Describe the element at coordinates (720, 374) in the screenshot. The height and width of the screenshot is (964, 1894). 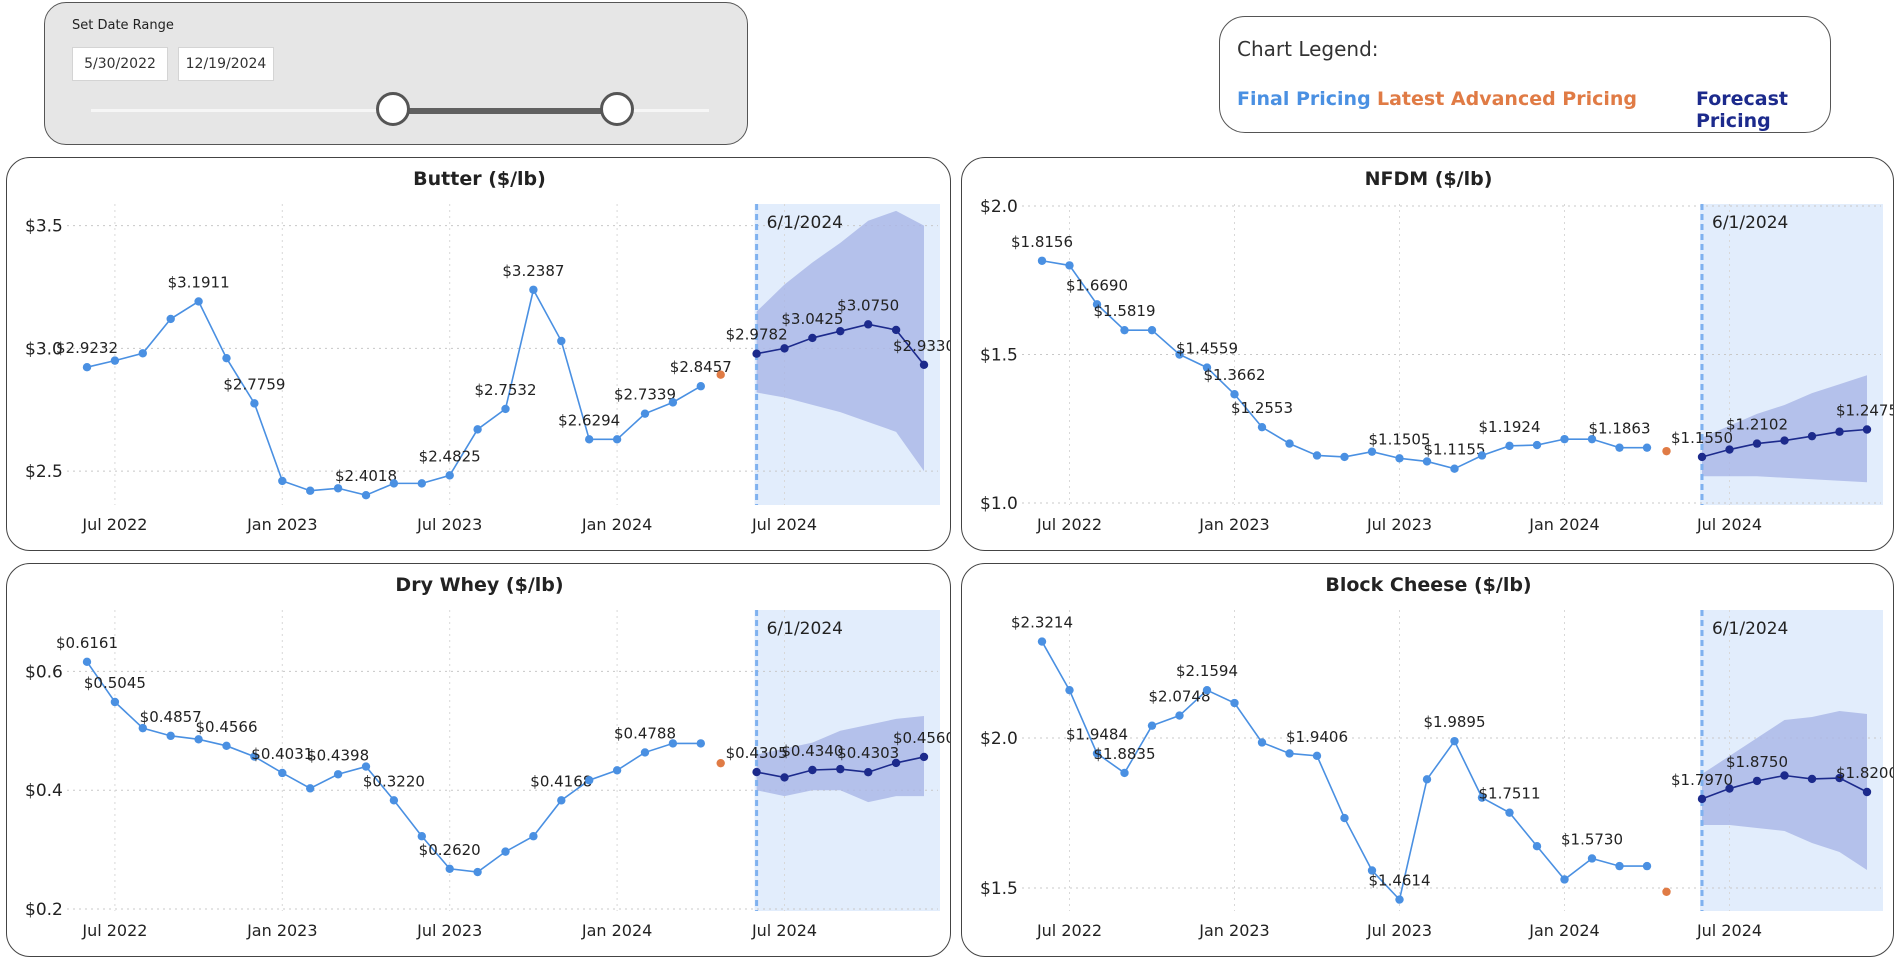
I see `butter-advanced-pricing-point` at that location.